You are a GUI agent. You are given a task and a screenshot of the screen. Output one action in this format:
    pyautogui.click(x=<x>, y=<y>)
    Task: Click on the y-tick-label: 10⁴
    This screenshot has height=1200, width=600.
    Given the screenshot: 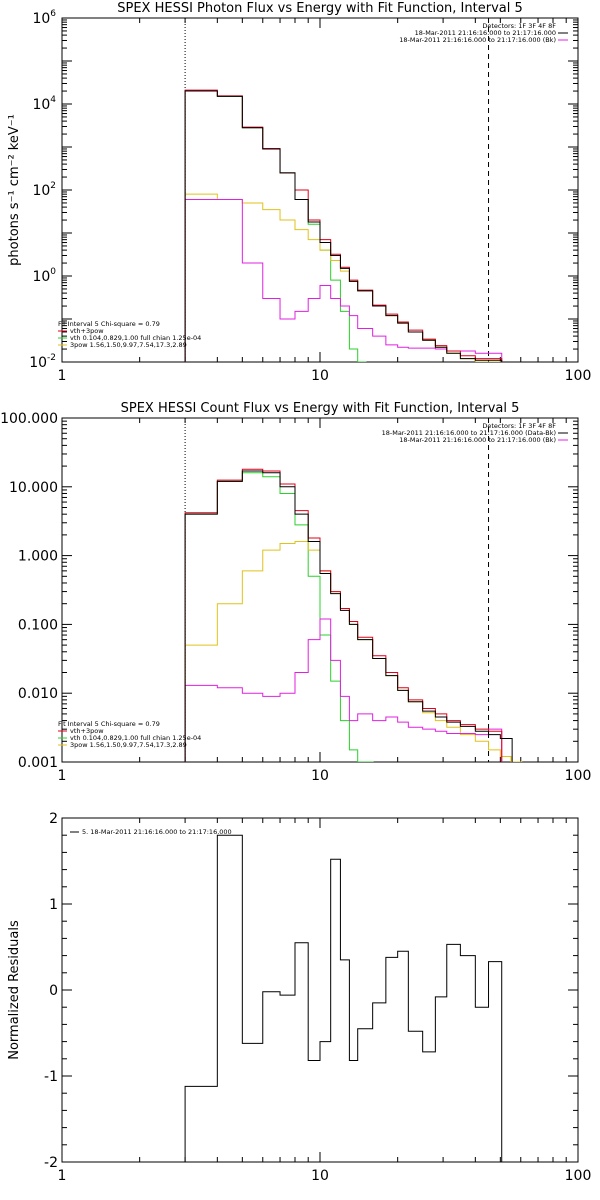 What is the action you would take?
    pyautogui.click(x=44, y=104)
    